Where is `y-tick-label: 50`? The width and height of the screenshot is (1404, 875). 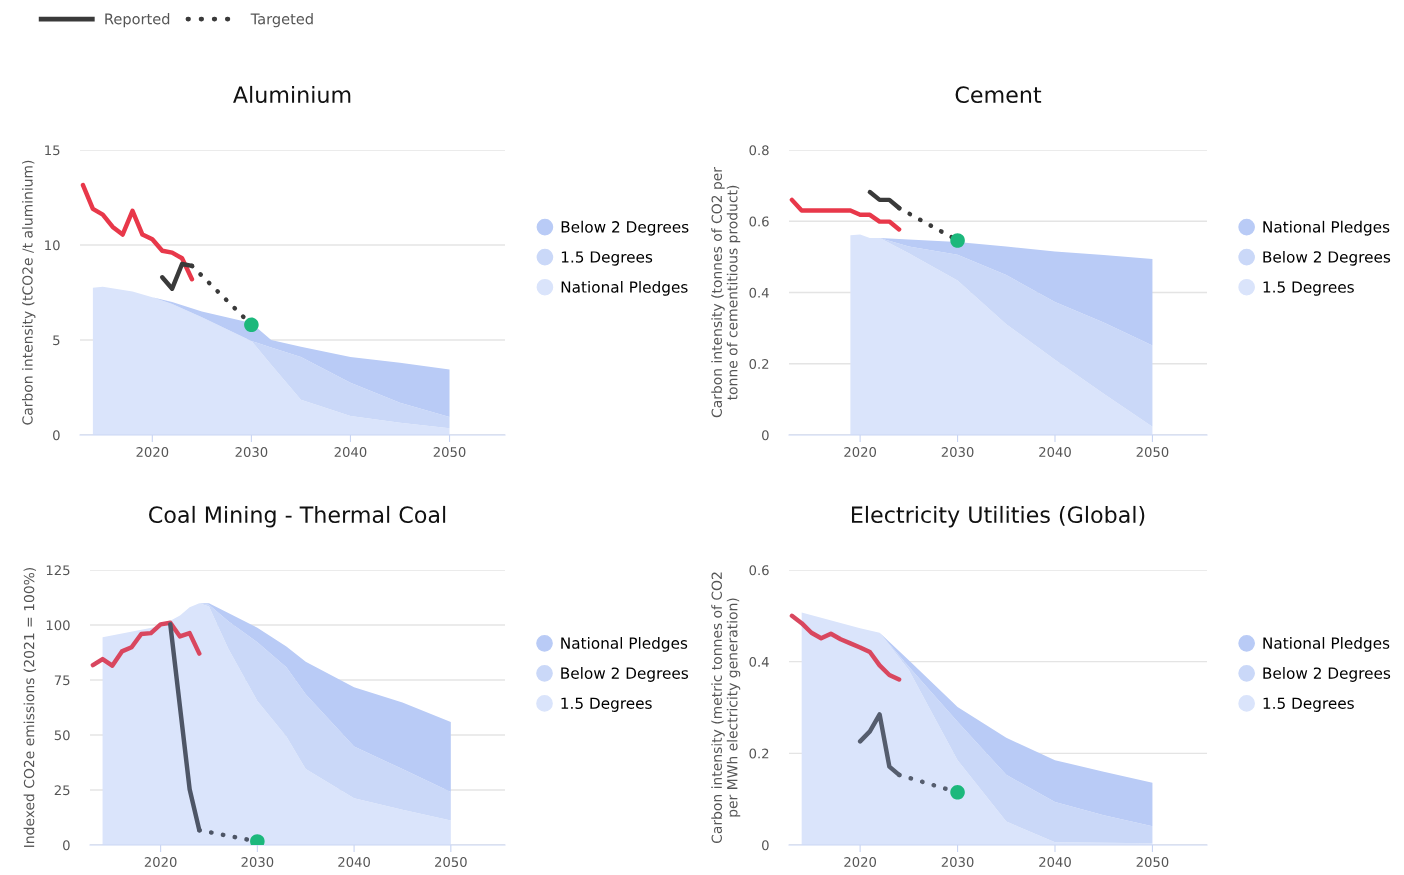 y-tick-label: 50 is located at coordinates (62, 735).